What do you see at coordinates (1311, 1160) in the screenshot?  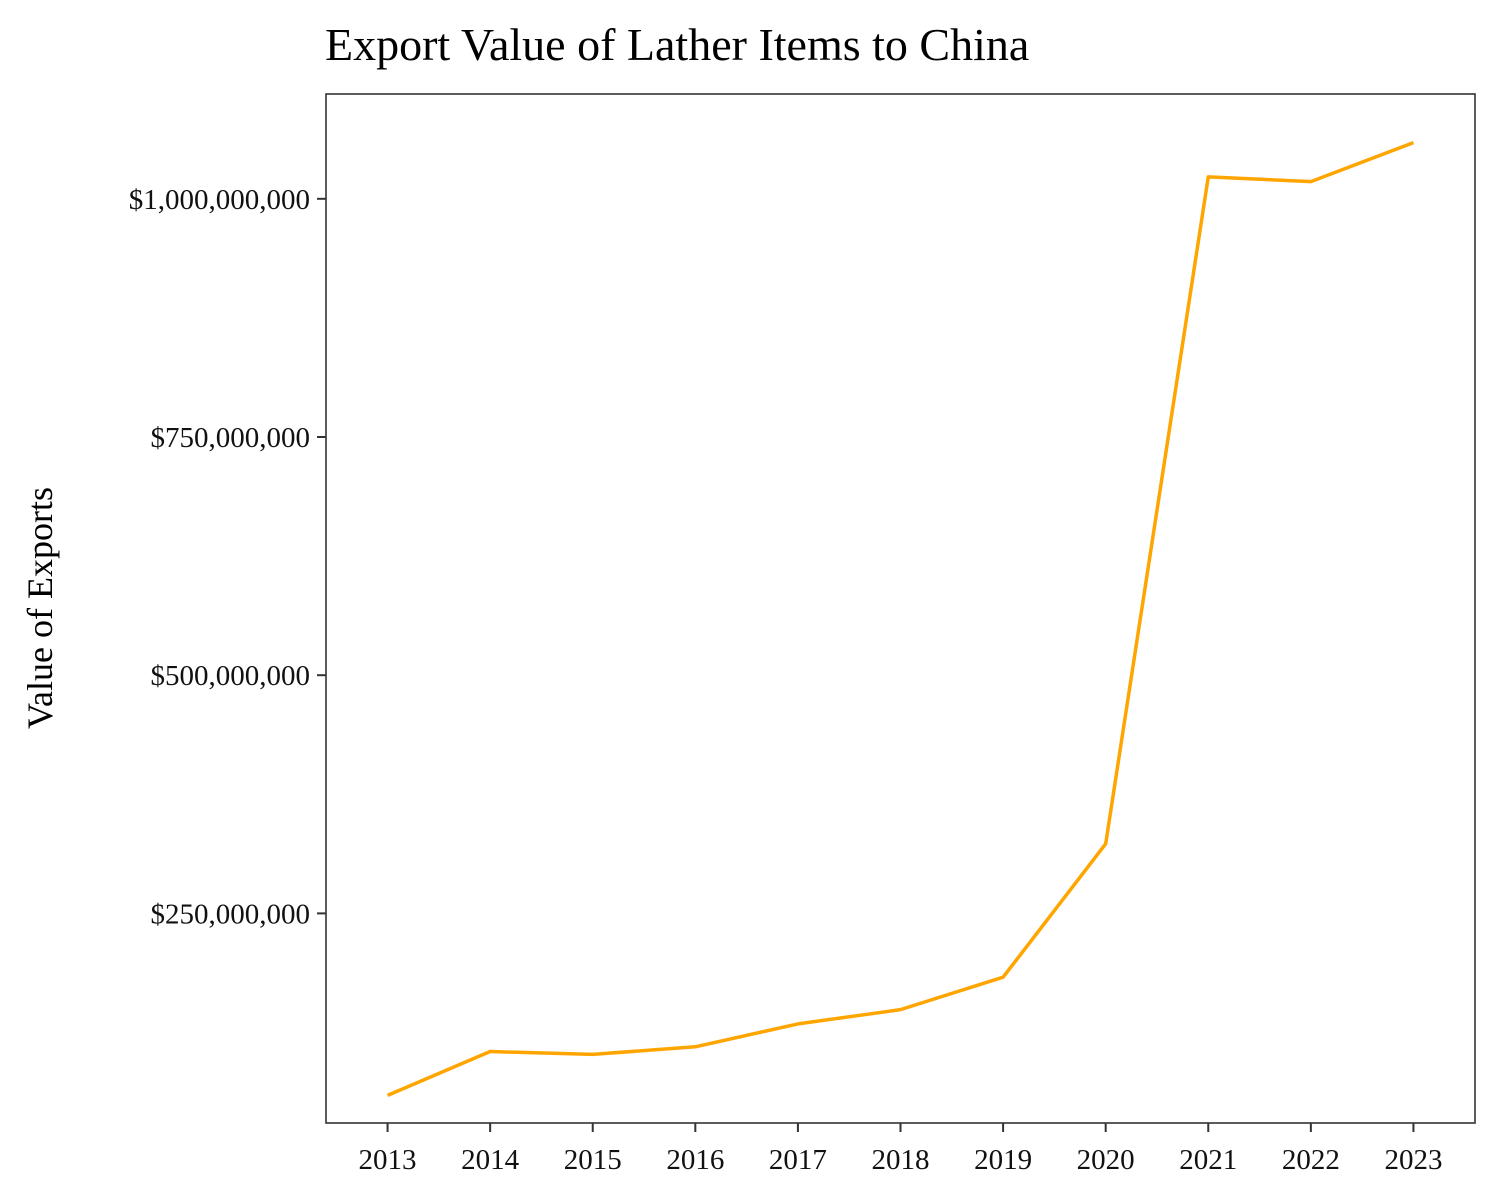 I see `x-tick-label: 2022` at bounding box center [1311, 1160].